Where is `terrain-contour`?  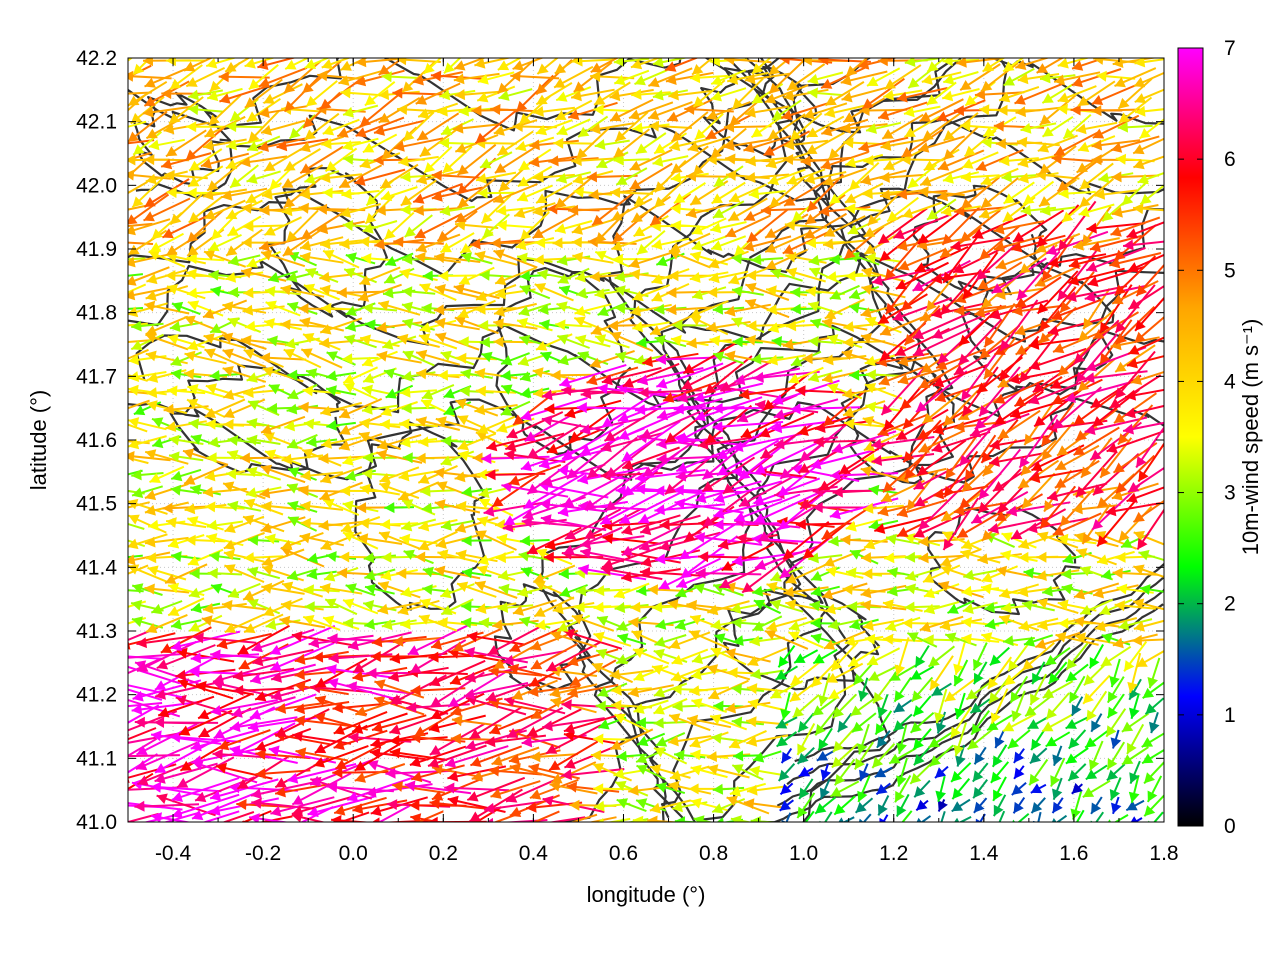 terrain-contour is located at coordinates (646, 232).